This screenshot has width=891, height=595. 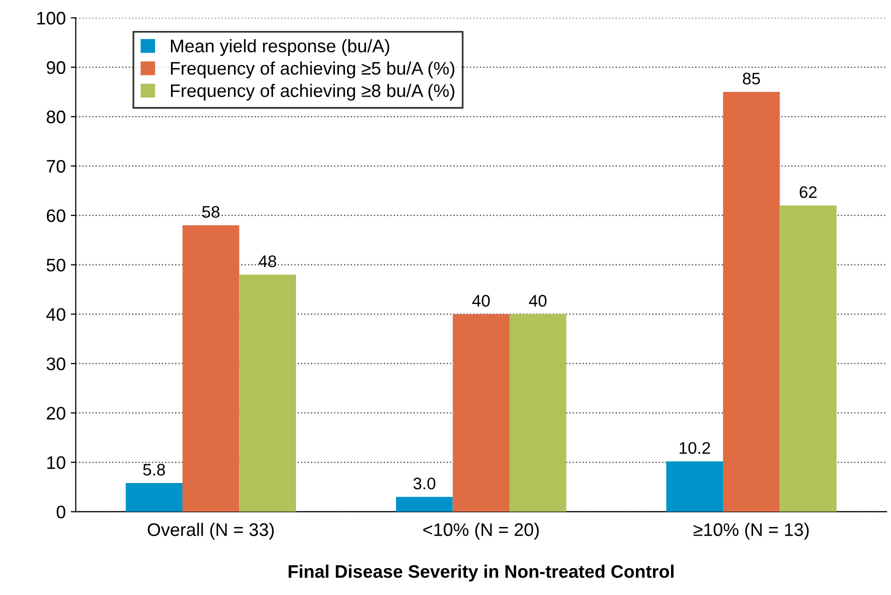 I want to click on y-tick-label: 20, so click(x=56, y=413).